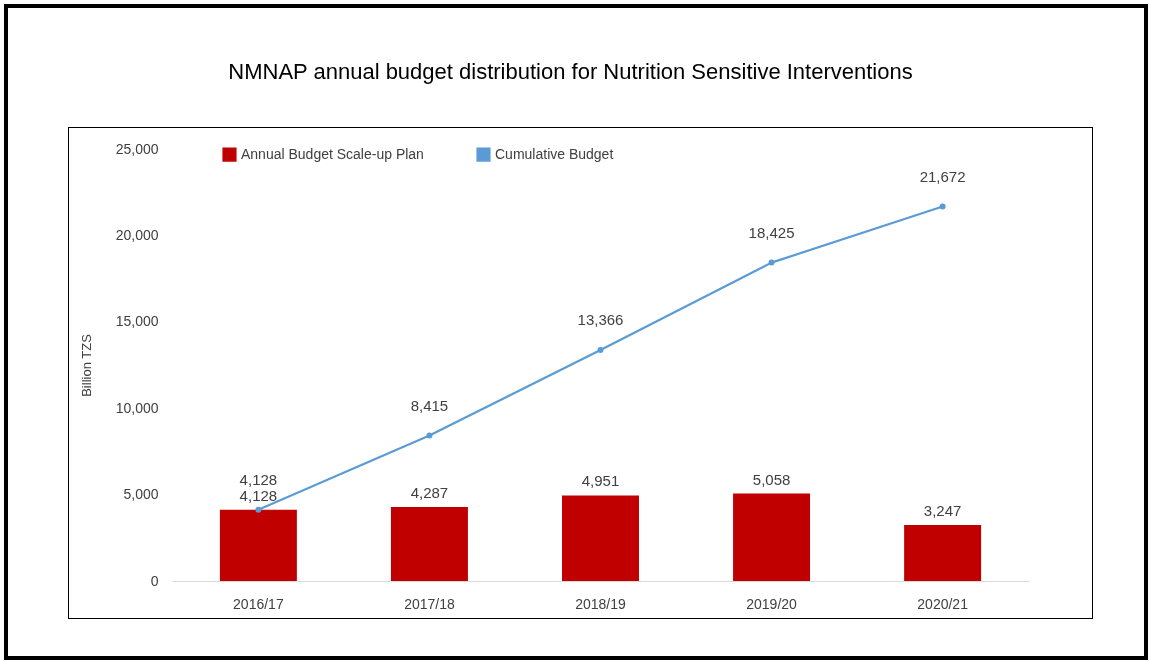  What do you see at coordinates (332, 153) in the screenshot?
I see `legend-label: Annual Budget Scale-up Plan` at bounding box center [332, 153].